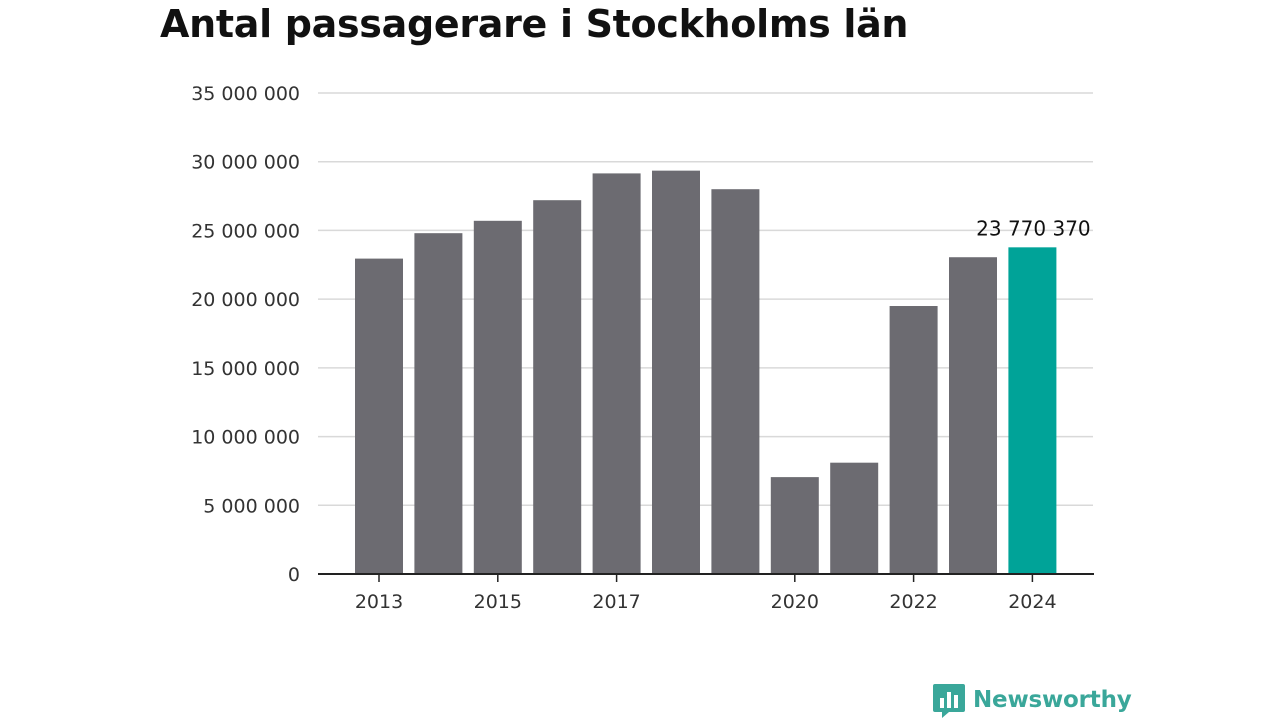 The height and width of the screenshot is (720, 1280). I want to click on y-tick-label: 35 000 000, so click(245, 94).